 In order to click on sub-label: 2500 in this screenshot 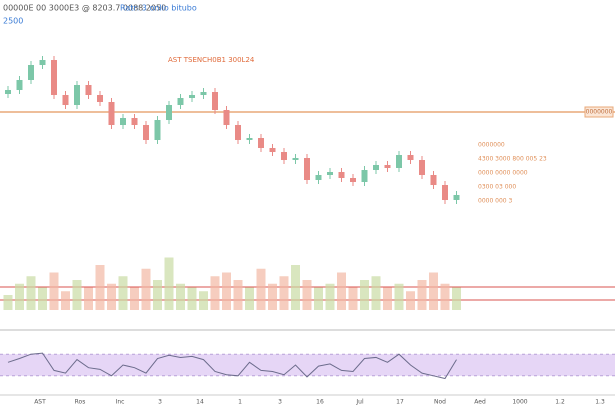, I will do `click(13, 21)`.